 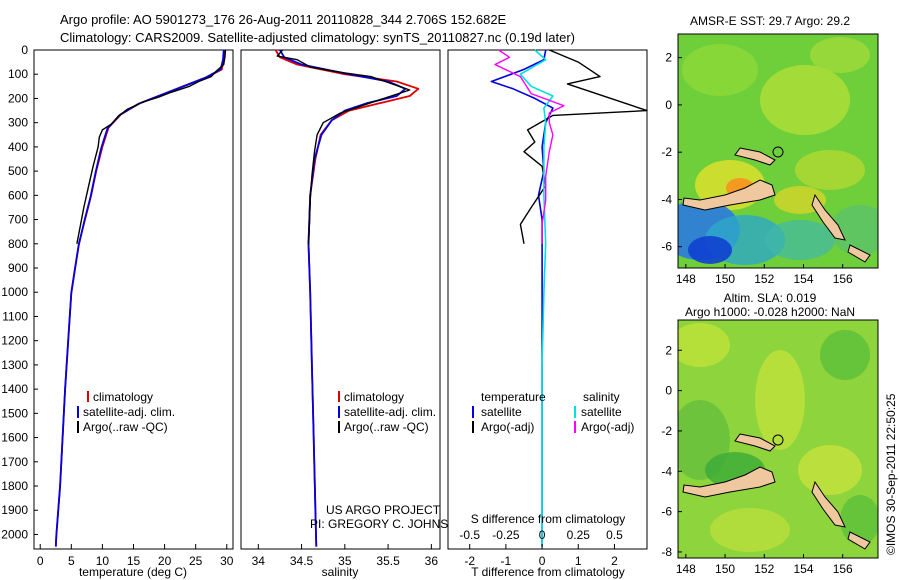 What do you see at coordinates (15, 316) in the screenshot?
I see `y-tick-label: 1100` at bounding box center [15, 316].